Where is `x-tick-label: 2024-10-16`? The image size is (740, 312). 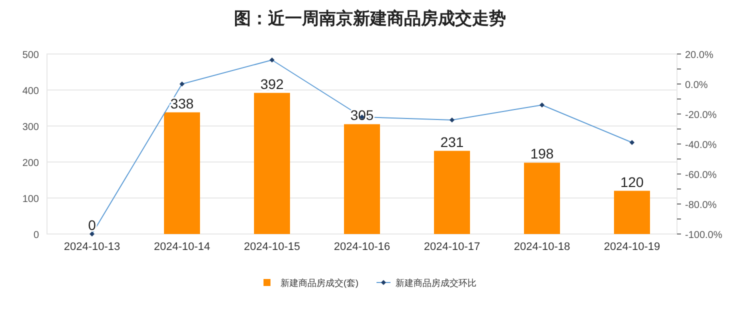 x-tick-label: 2024-10-16 is located at coordinates (362, 247).